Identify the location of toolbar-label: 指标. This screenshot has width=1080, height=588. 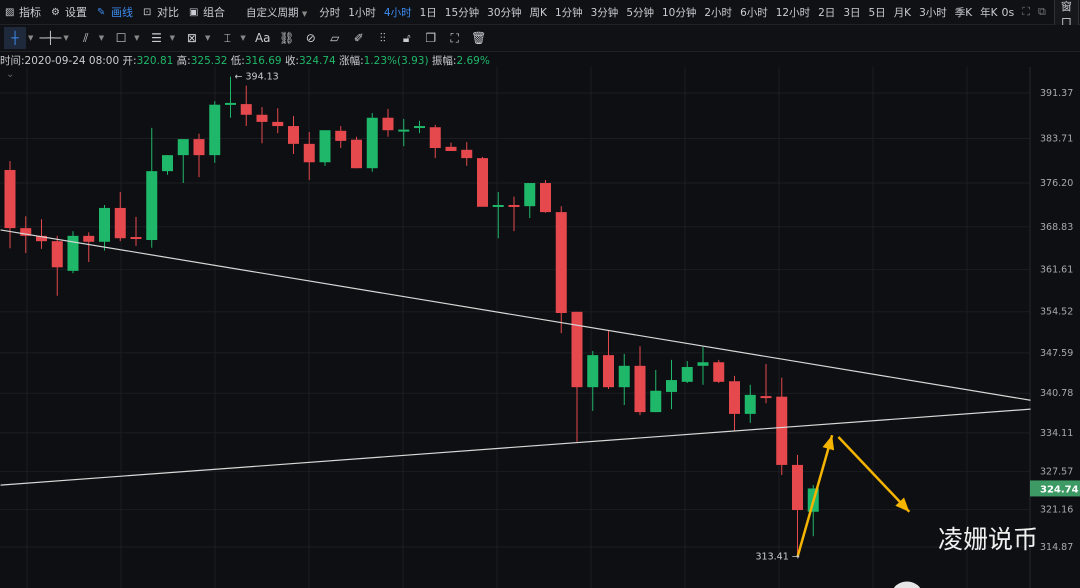
(30, 12).